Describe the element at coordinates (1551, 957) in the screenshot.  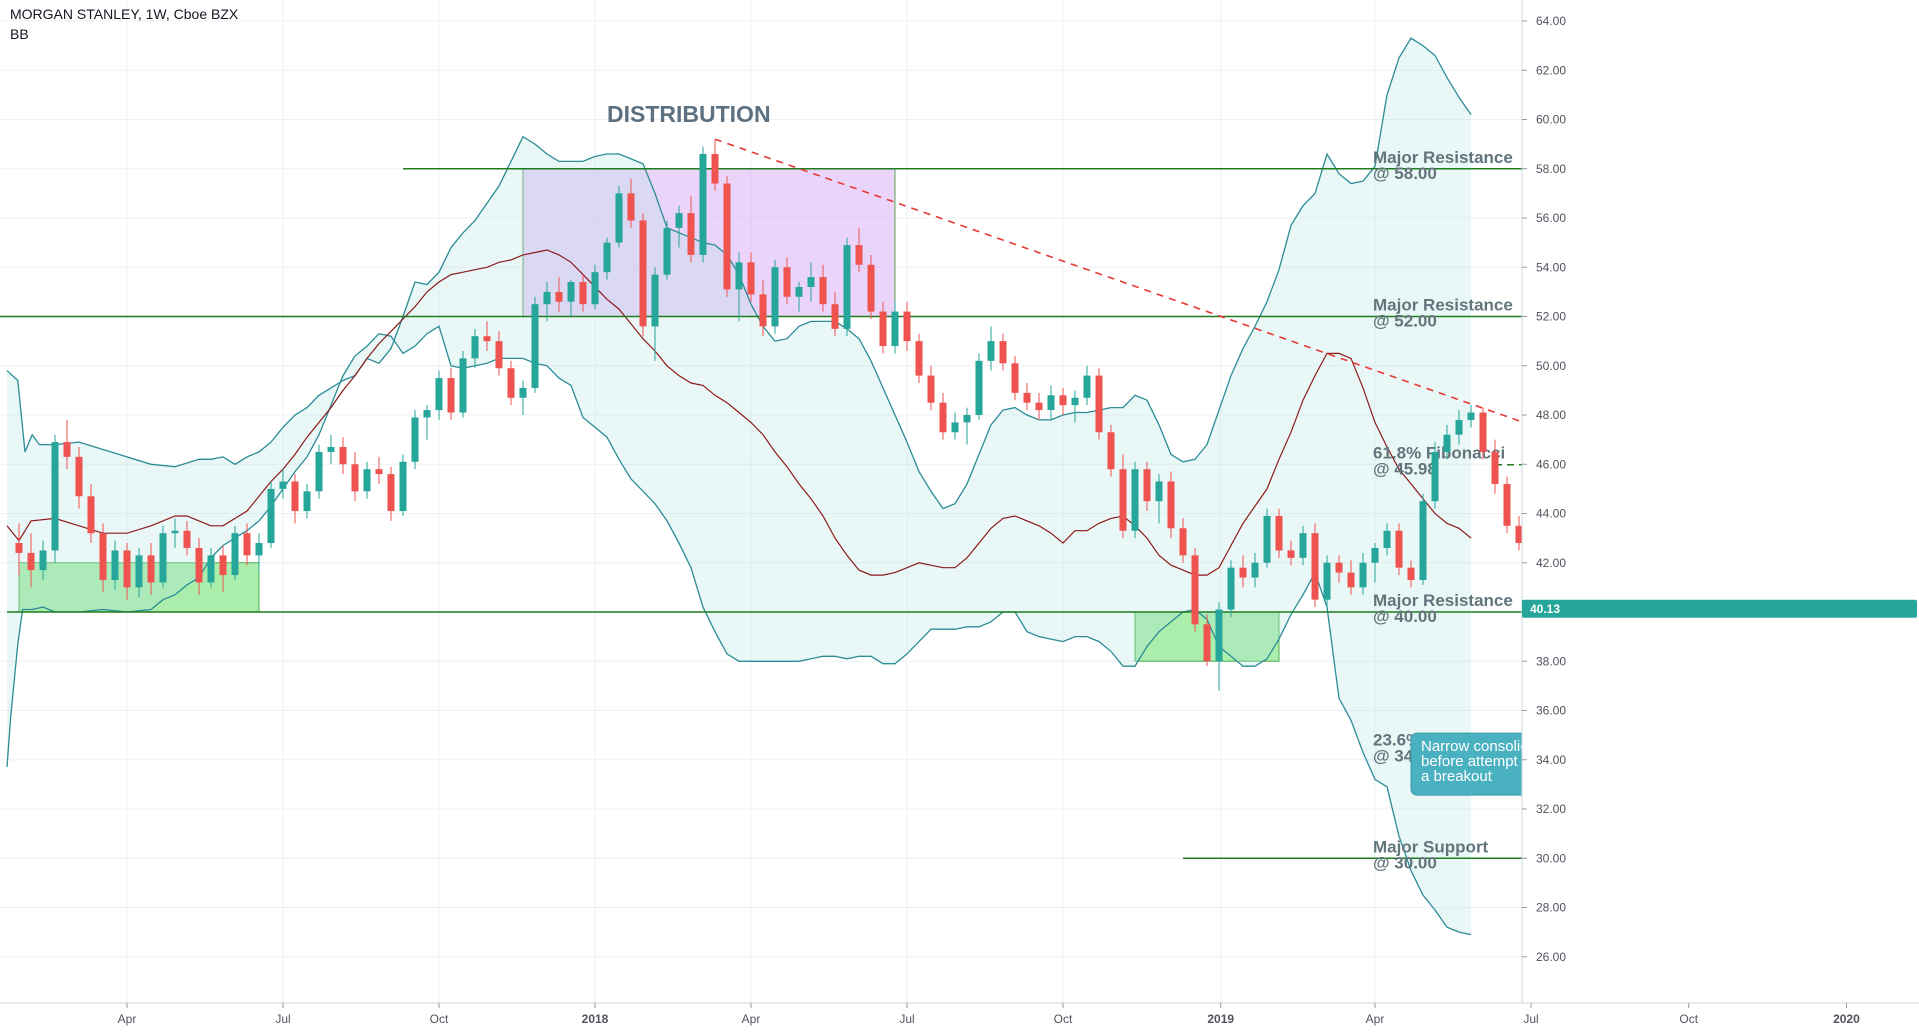
I see `price-tick-label: 26.00` at that location.